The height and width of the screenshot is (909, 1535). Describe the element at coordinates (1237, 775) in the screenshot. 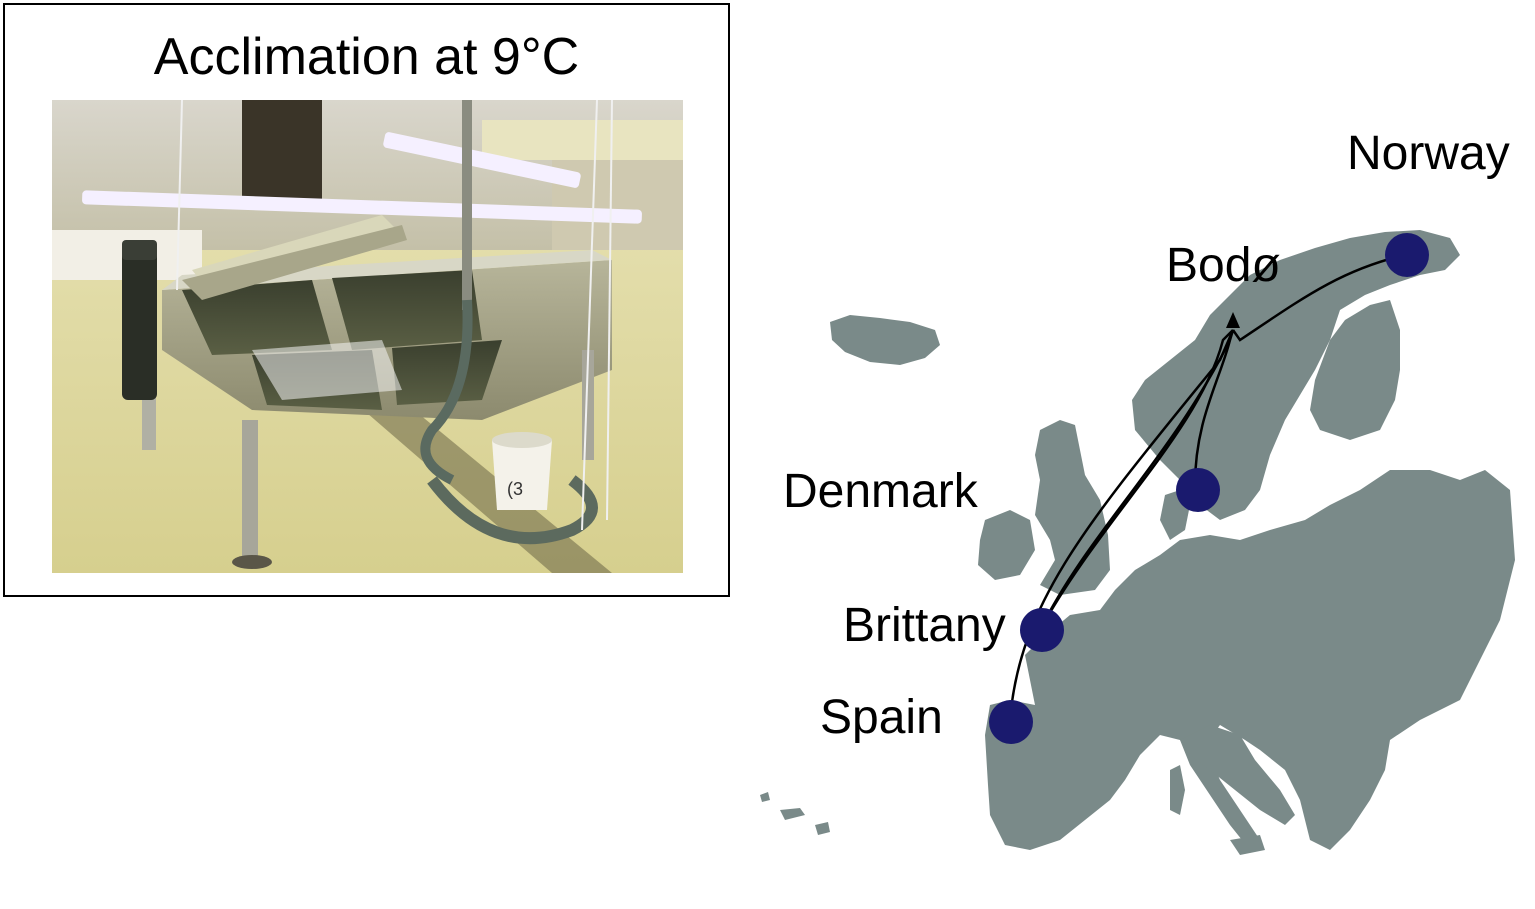

I see `italy-landmass` at that location.